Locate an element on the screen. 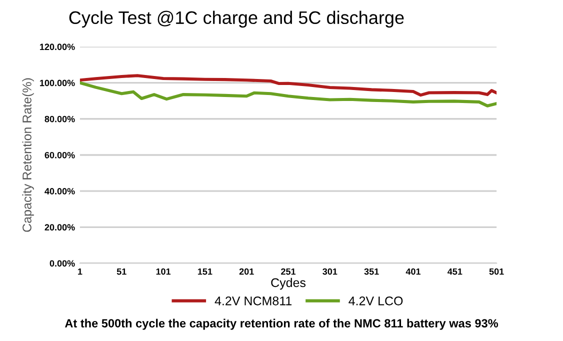 The width and height of the screenshot is (563, 341). x-tick-label: 201 is located at coordinates (246, 271).